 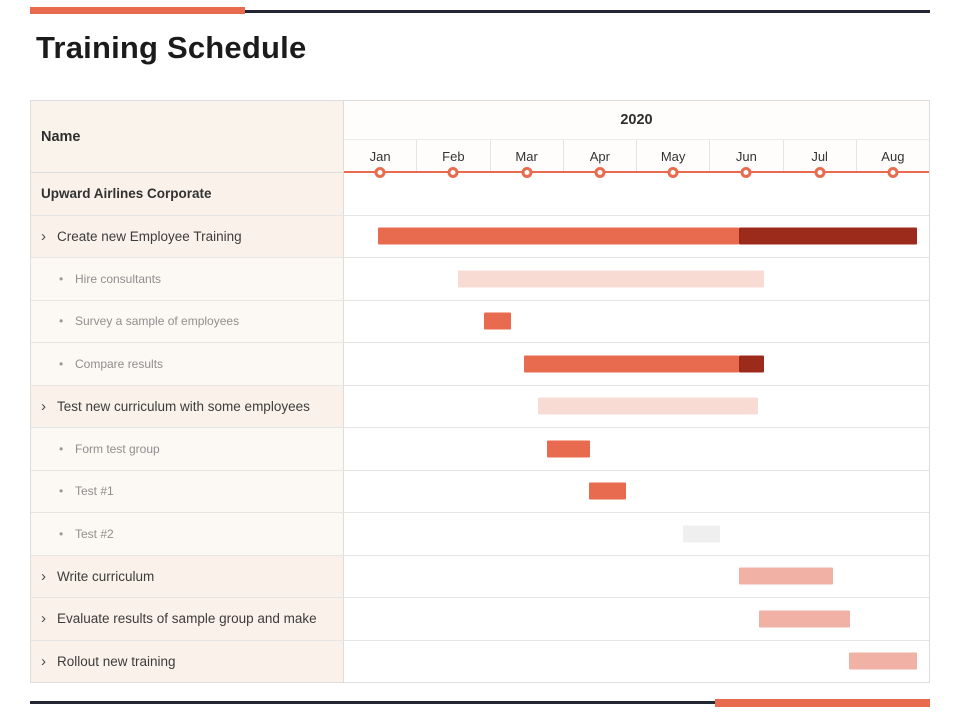 I want to click on gantt-row: Upward Airlines Corporate, so click(x=480, y=194).